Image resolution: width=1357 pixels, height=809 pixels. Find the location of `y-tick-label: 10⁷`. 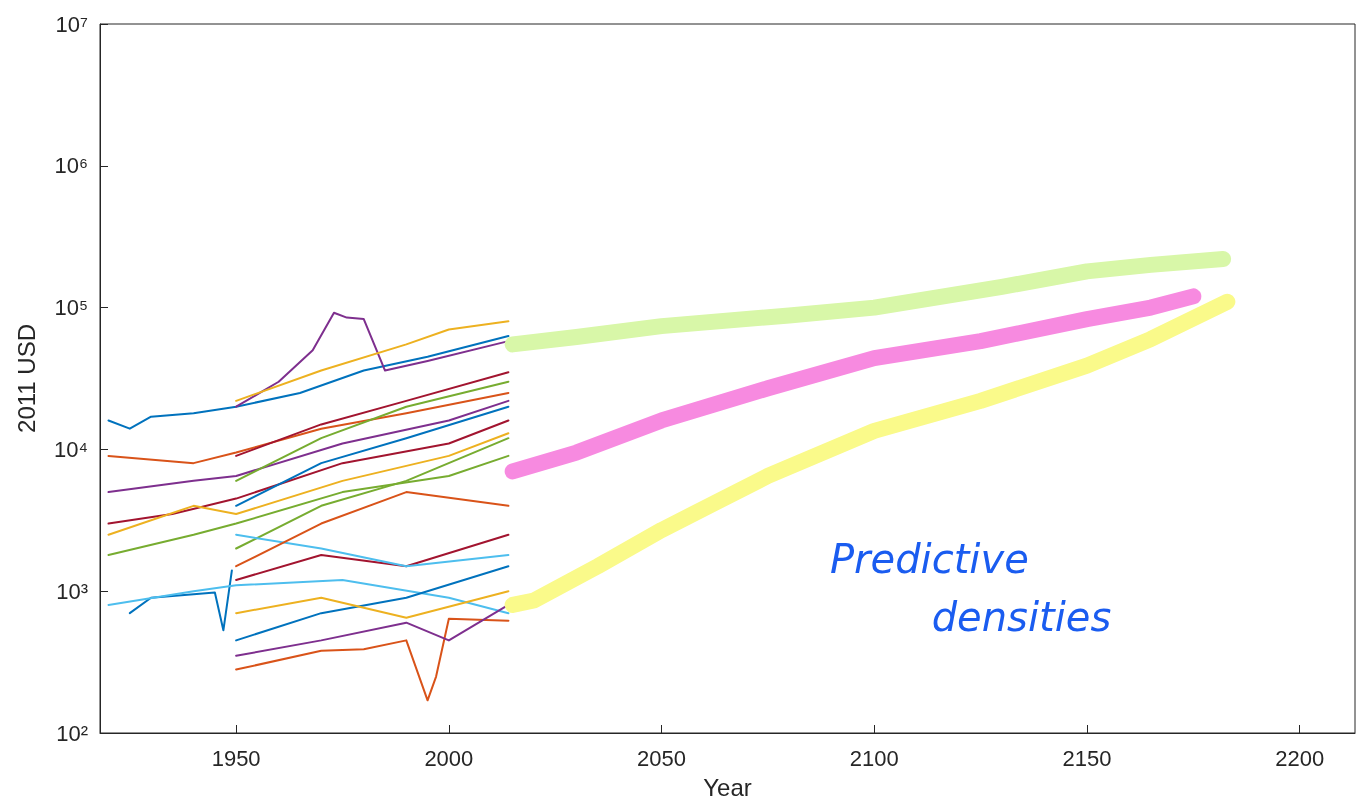

y-tick-label: 10⁷ is located at coordinates (72, 24).